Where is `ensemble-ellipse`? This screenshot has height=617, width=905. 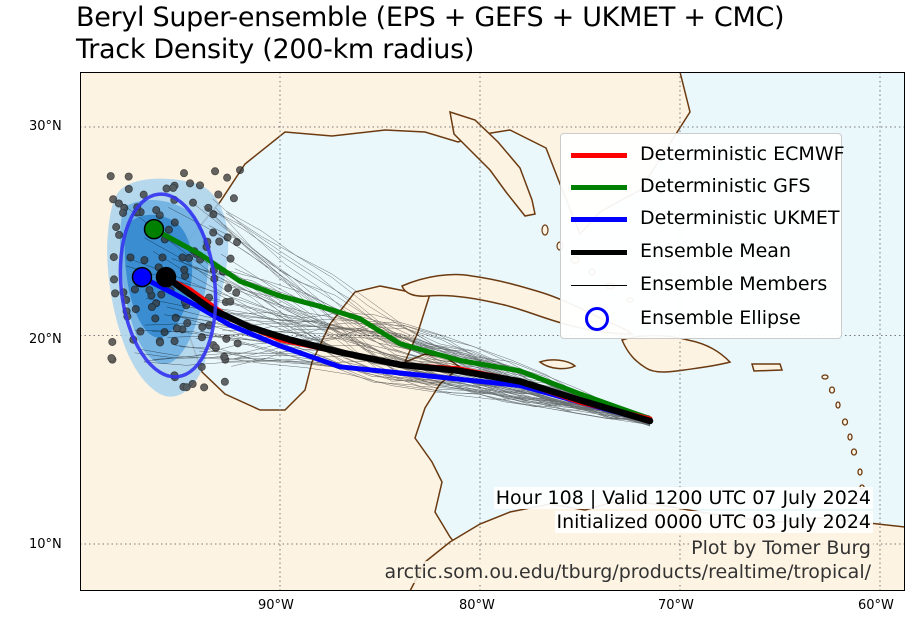 ensemble-ellipse is located at coordinates (168, 285).